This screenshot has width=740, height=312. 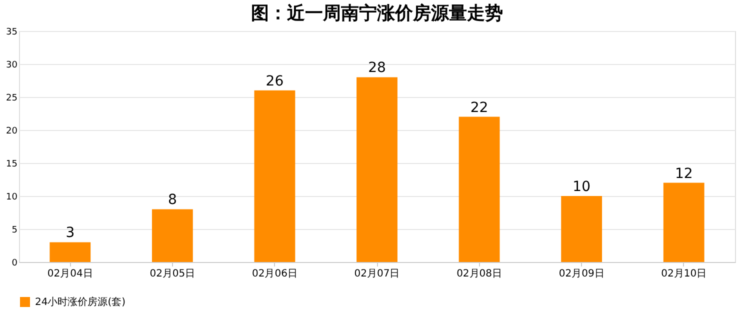 What do you see at coordinates (684, 274) in the screenshot?
I see `x-tick-label: 02月10日` at bounding box center [684, 274].